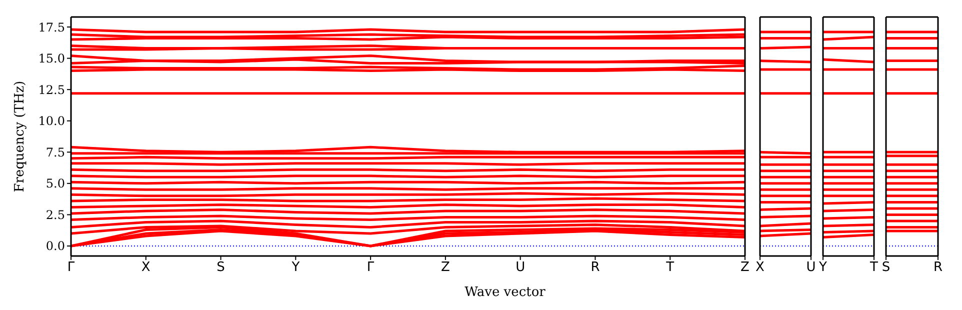  What do you see at coordinates (51, 121) in the screenshot?
I see `y-tick-label: 10.0` at bounding box center [51, 121].